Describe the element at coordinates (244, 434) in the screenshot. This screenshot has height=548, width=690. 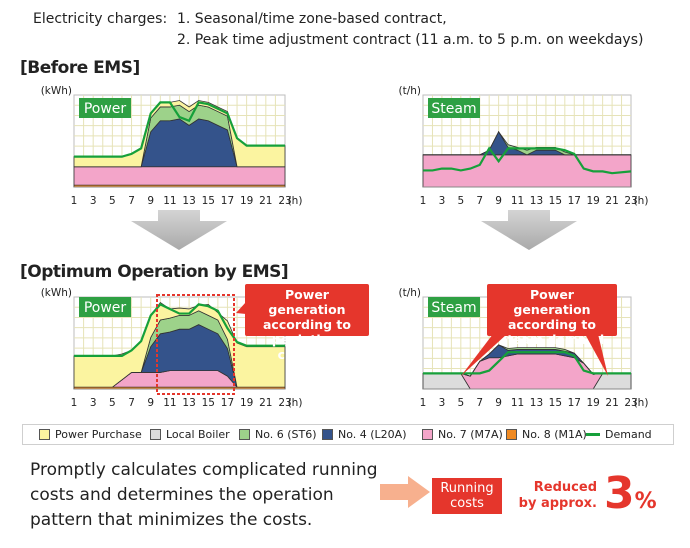
I see `legend-swatch-no6` at that location.